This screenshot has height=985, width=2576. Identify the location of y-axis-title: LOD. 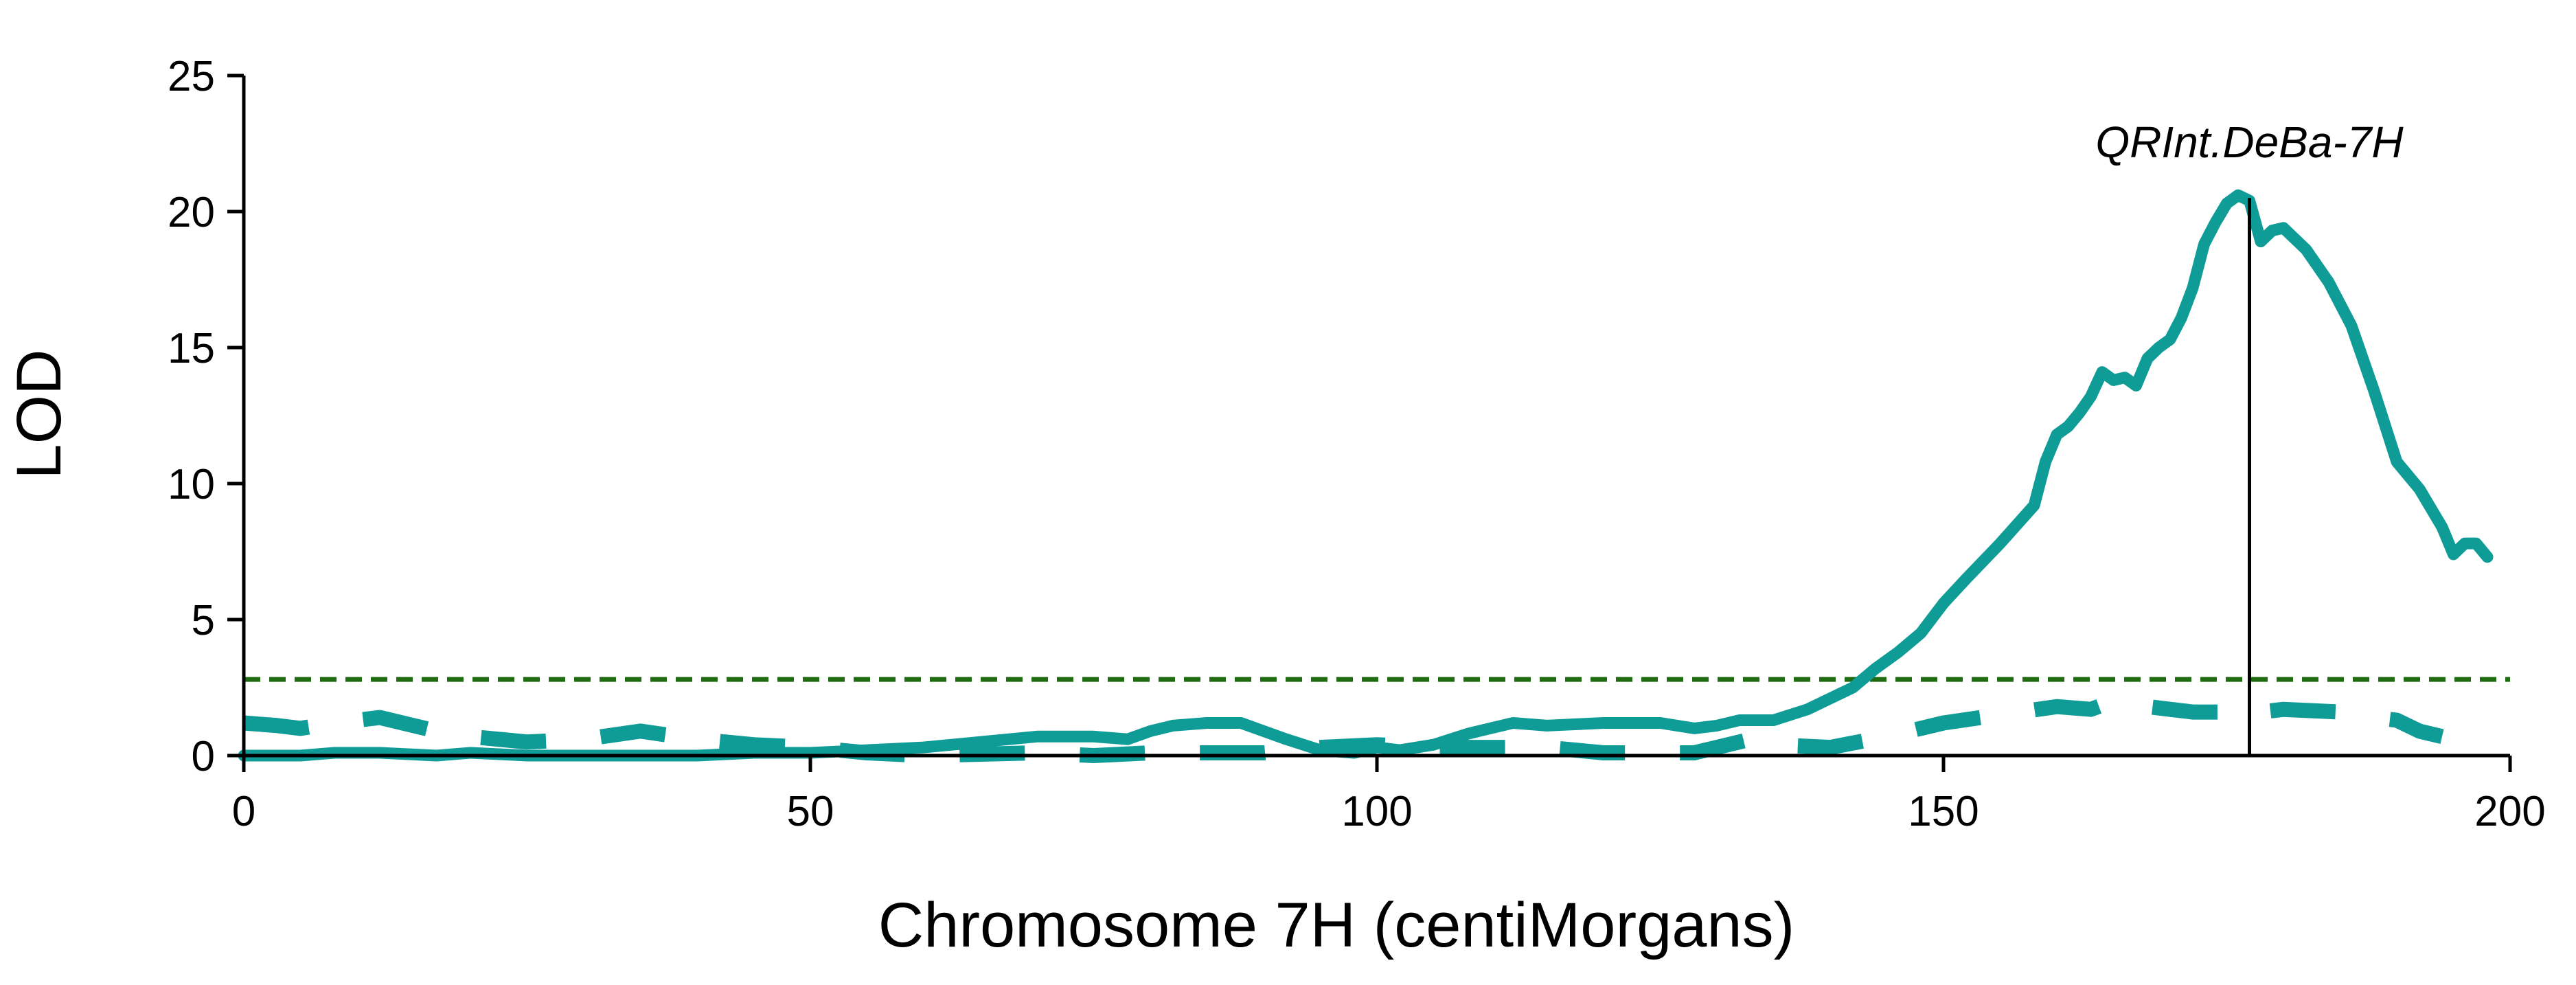
(39, 414).